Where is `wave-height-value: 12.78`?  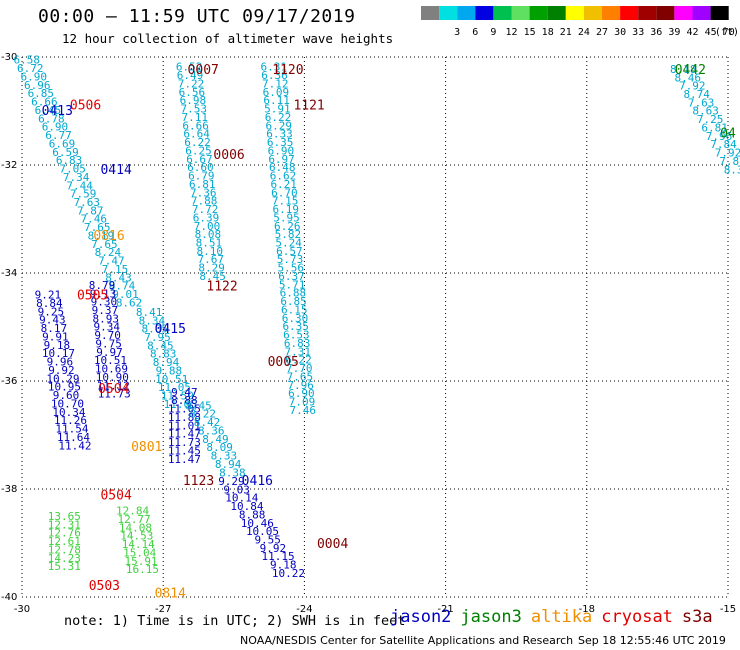
wave-height-value: 12.78 is located at coordinates (64, 549).